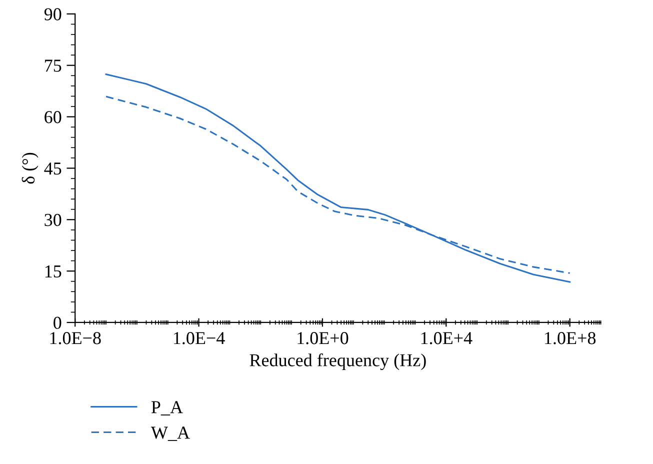 The width and height of the screenshot is (653, 464). What do you see at coordinates (170, 433) in the screenshot?
I see `legend-label: W_A` at bounding box center [170, 433].